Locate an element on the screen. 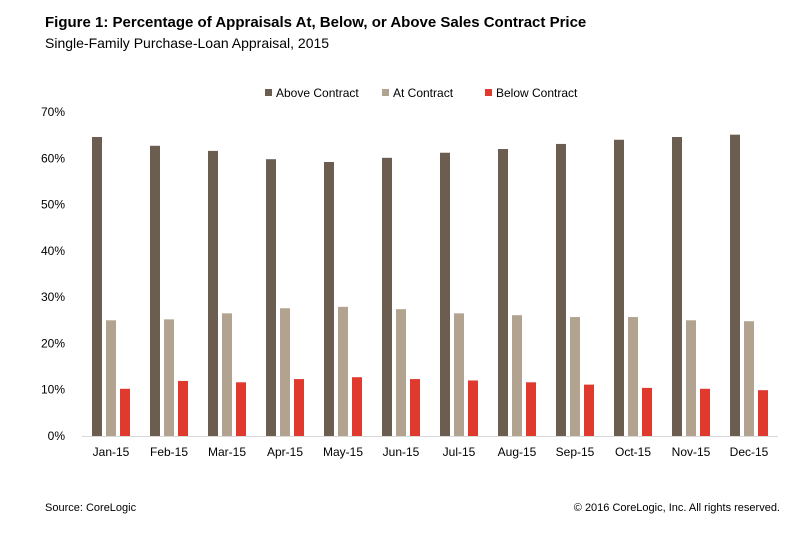 The image size is (810, 535). source-note: Source: CoreLogic is located at coordinates (91, 508).